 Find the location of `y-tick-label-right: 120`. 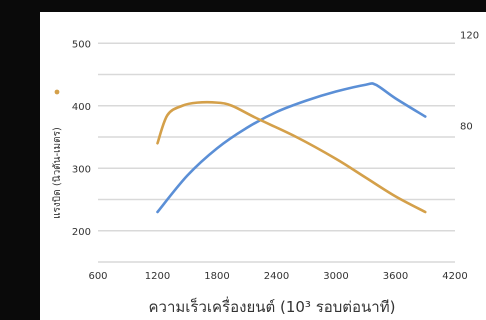

y-tick-label-right: 120 is located at coordinates (469, 36).